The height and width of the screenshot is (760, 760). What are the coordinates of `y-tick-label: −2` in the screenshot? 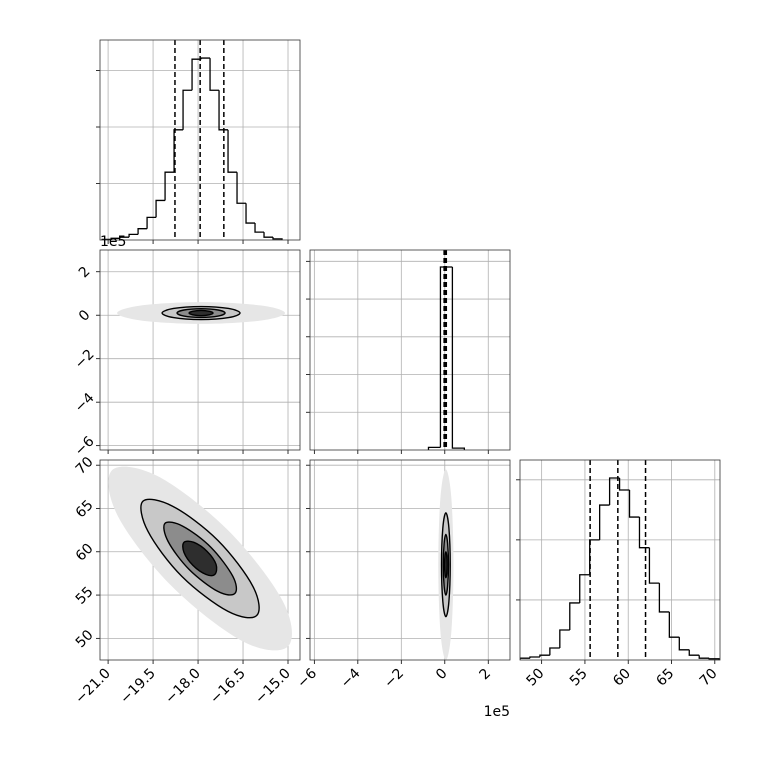 It's located at (85, 359).